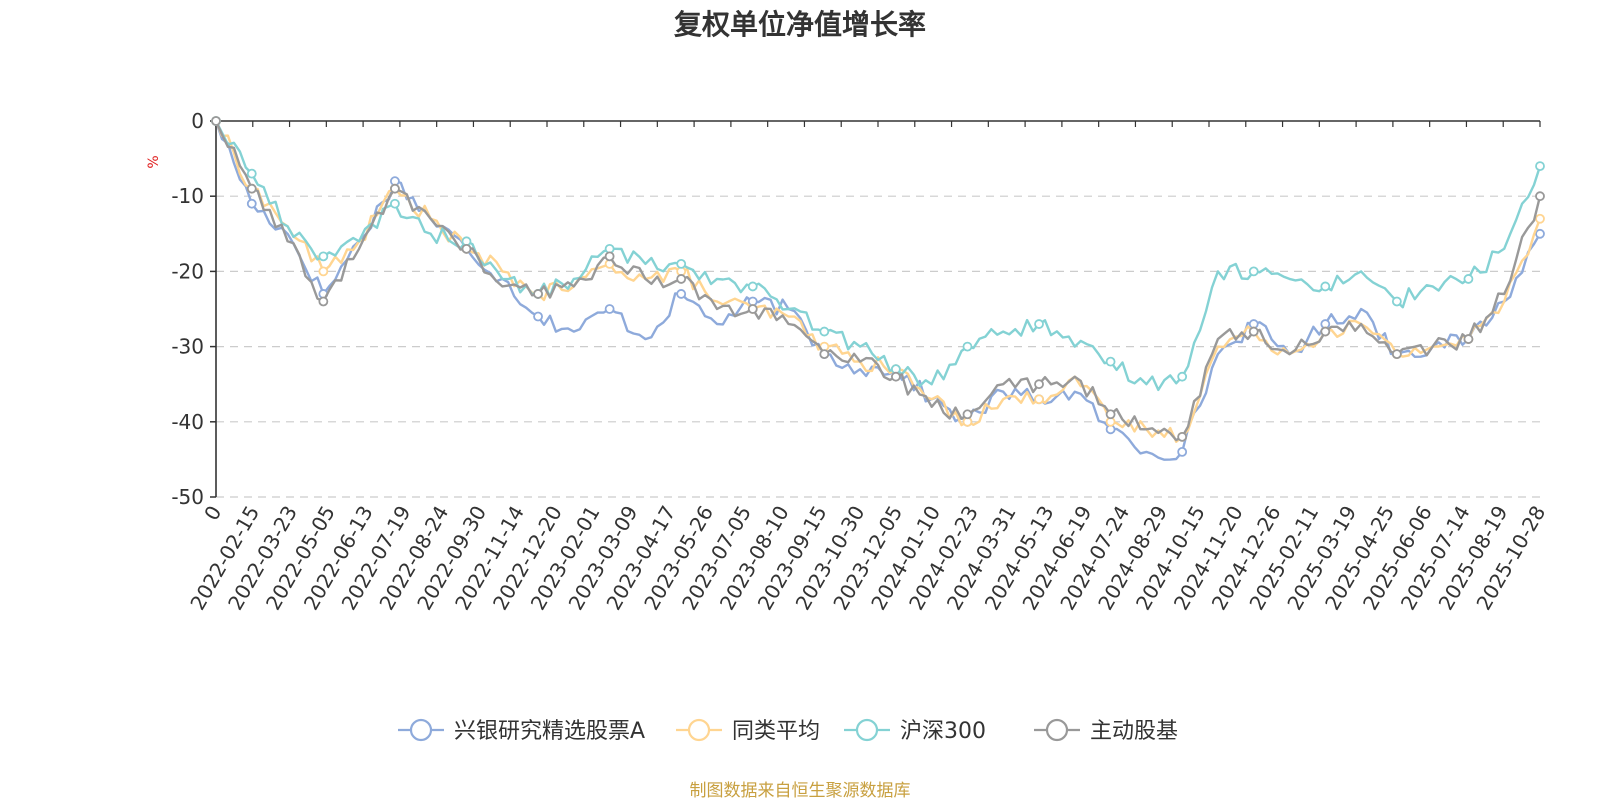  What do you see at coordinates (187, 422) in the screenshot?
I see `y-tick-label: -40` at bounding box center [187, 422].